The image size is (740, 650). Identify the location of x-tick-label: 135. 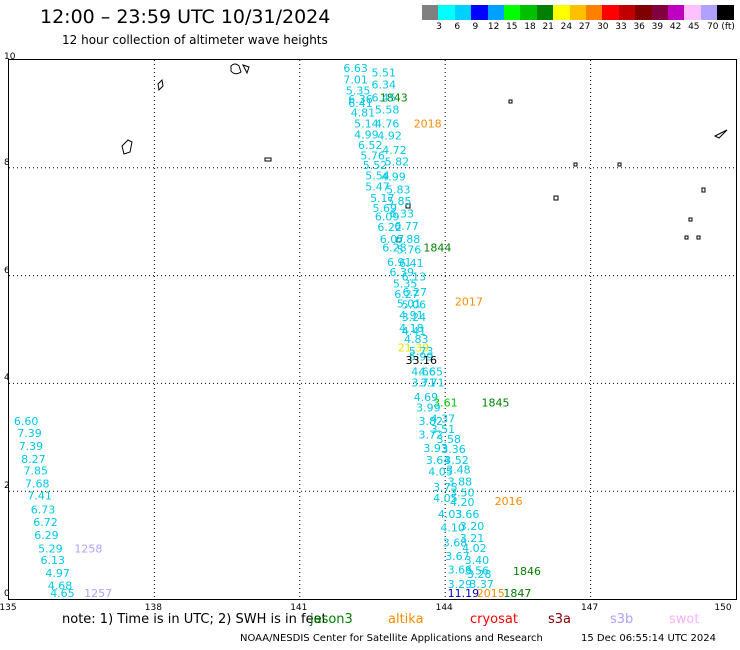
(8, 608).